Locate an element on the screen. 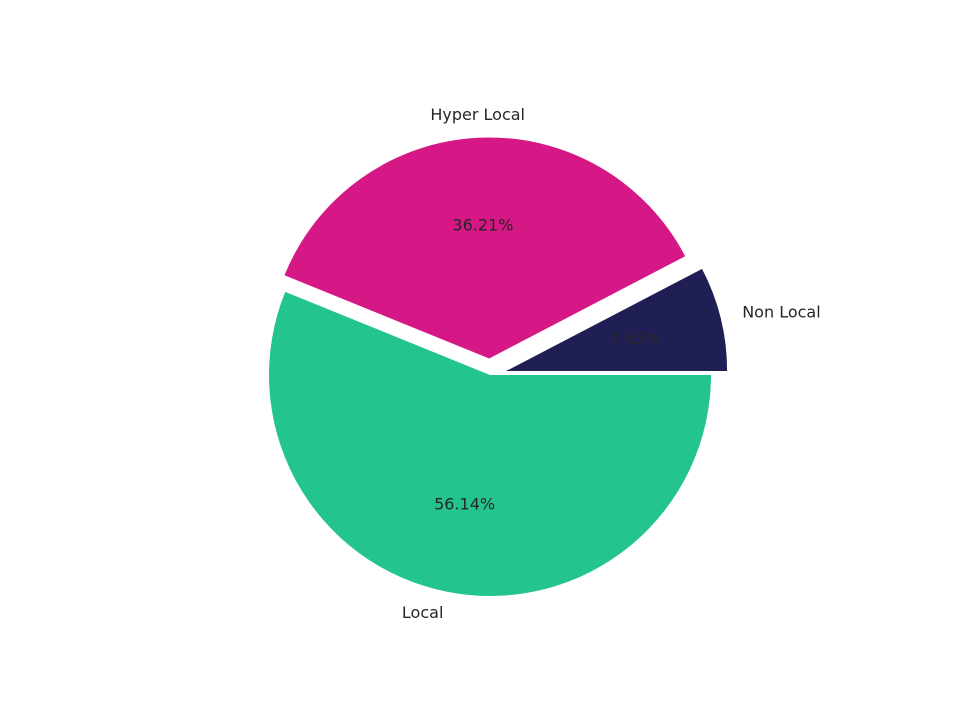 The height and width of the screenshot is (720, 960). slice-label-local: Local is located at coordinates (422, 612).